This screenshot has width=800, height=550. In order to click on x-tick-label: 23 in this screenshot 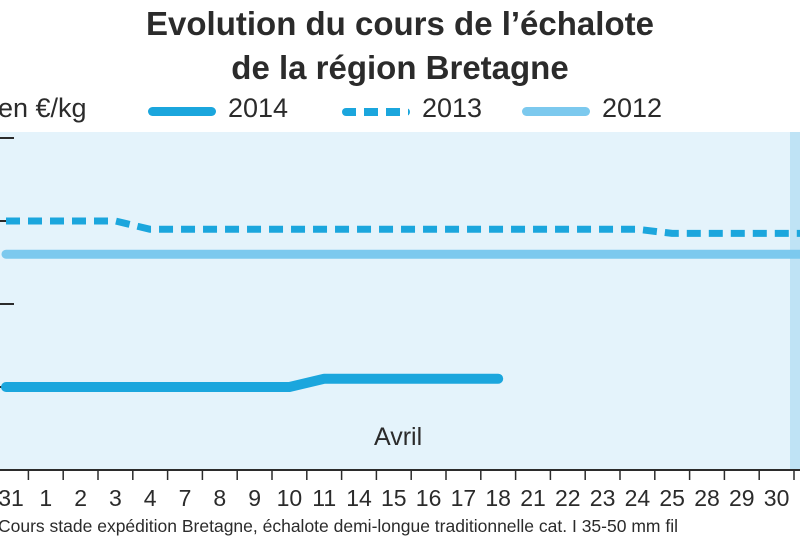, I will do `click(603, 498)`.